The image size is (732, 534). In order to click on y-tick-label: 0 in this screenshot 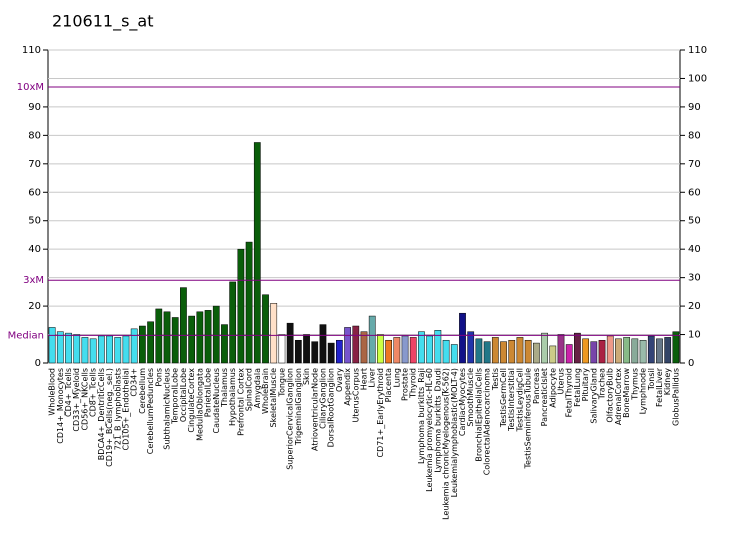, I will do `click(38, 363)`.